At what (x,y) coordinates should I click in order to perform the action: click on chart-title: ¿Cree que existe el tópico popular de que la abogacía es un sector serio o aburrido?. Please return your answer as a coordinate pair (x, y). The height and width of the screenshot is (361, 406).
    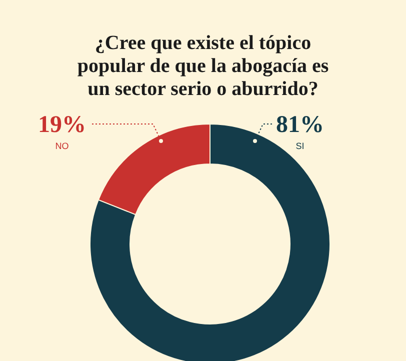
    Looking at the image, I should click on (203, 66).